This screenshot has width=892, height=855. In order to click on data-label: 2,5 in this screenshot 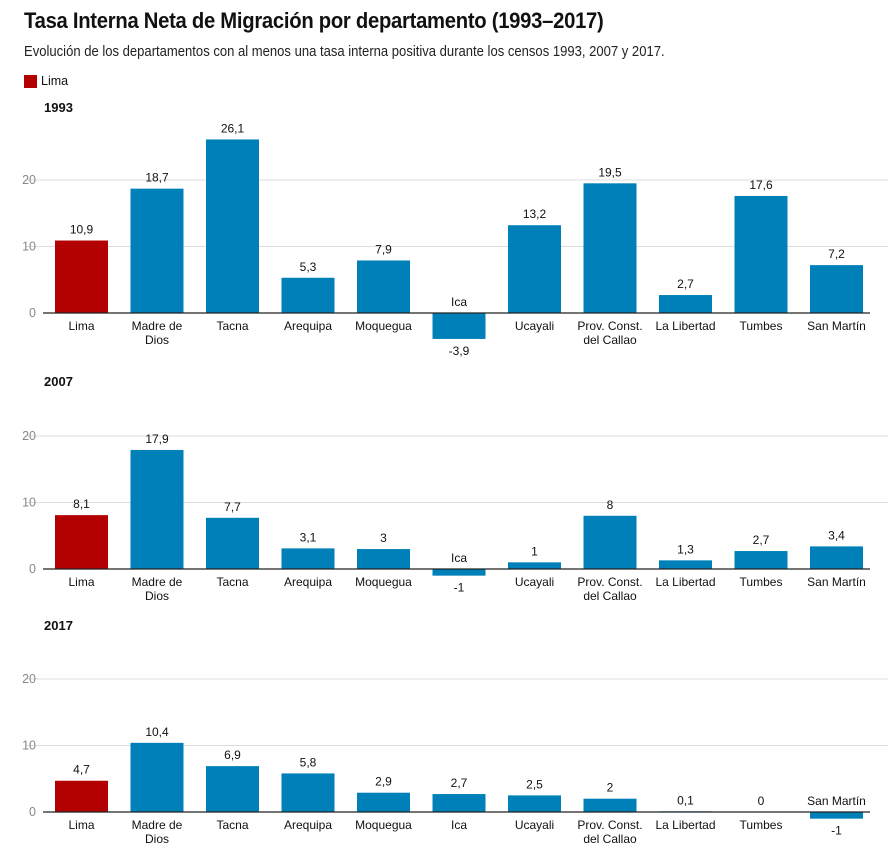, I will do `click(534, 784)`.